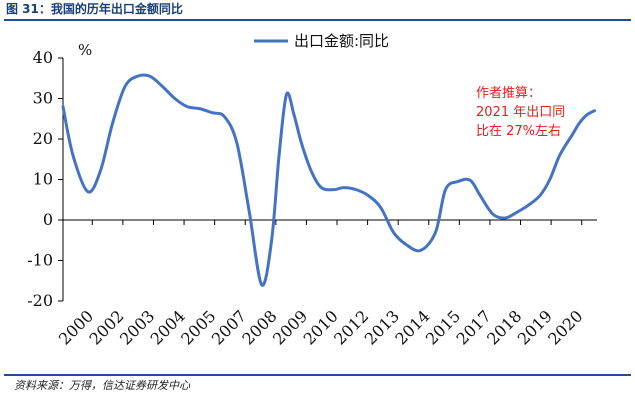  Describe the element at coordinates (43, 138) in the screenshot. I see `y-tick-label: 20` at that location.